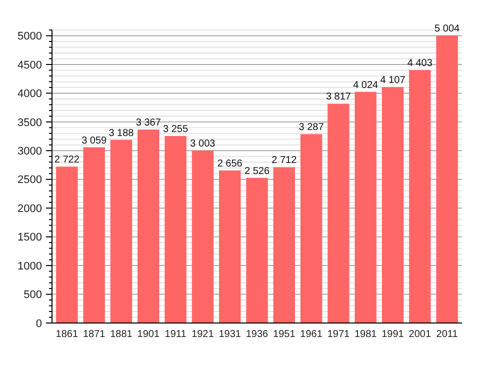 The width and height of the screenshot is (488, 373). What do you see at coordinates (39, 324) in the screenshot?
I see `y-tick-label: 0` at bounding box center [39, 324].